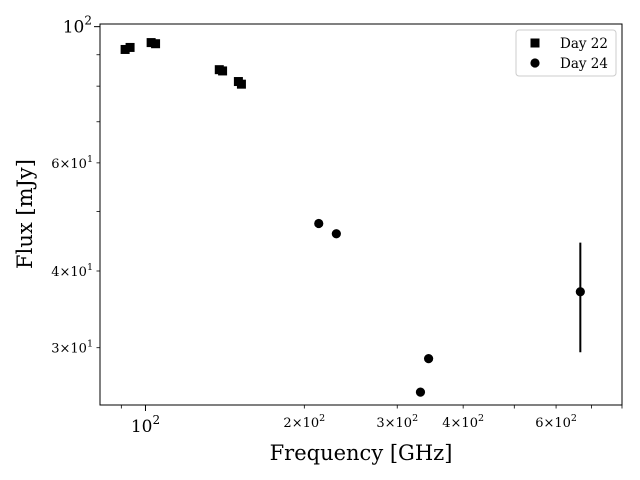  I want to click on y-minor-tick-label: 6×101, so click(72, 163).